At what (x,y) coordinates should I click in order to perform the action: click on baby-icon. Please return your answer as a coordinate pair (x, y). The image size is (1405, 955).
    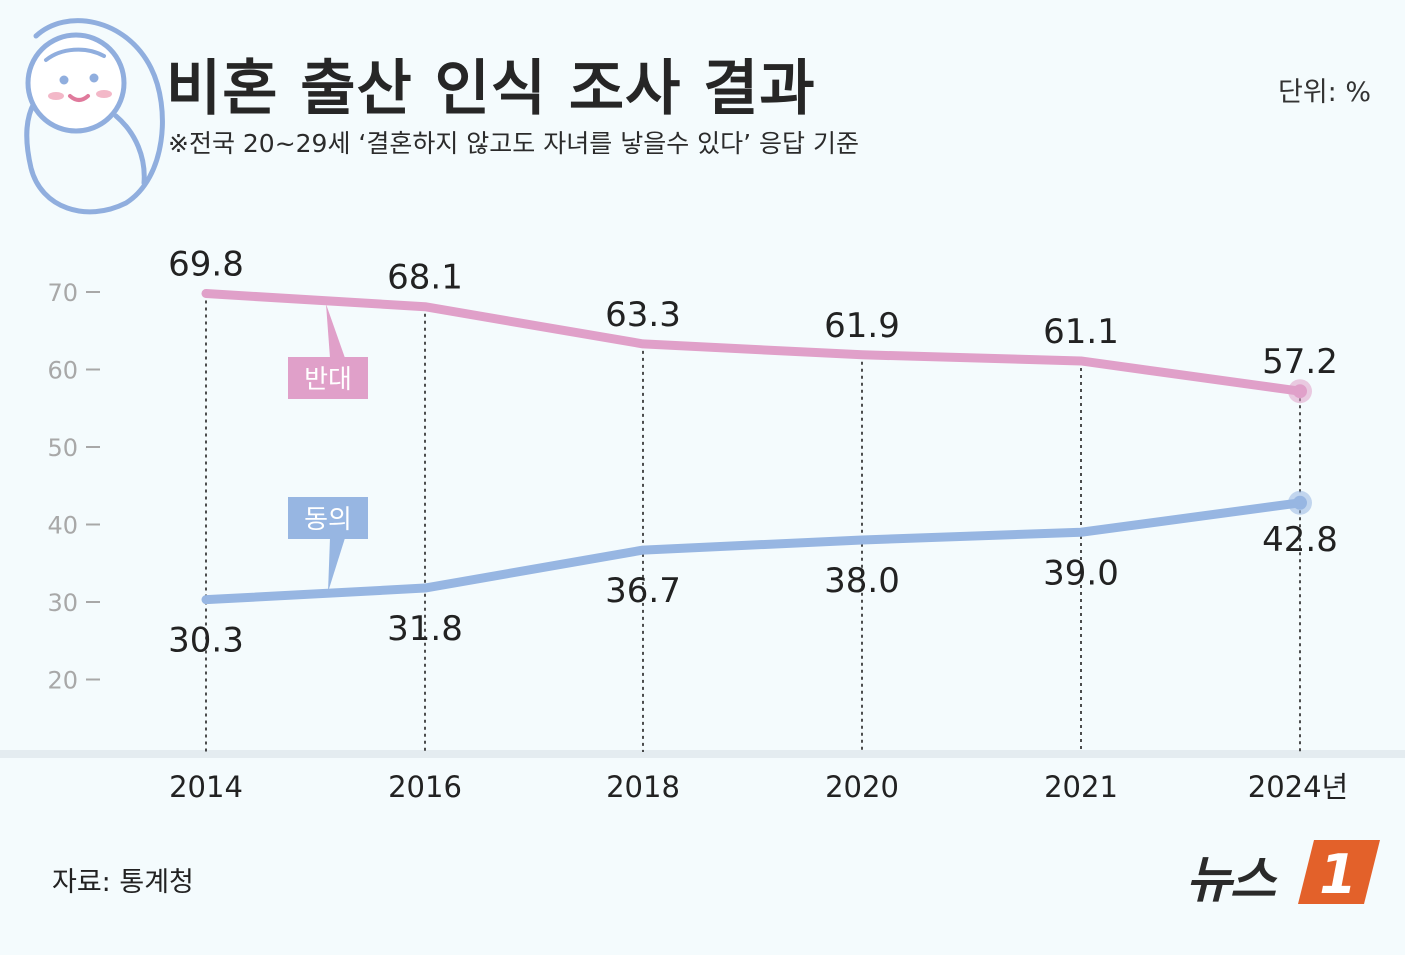
    Looking at the image, I should click on (94, 116).